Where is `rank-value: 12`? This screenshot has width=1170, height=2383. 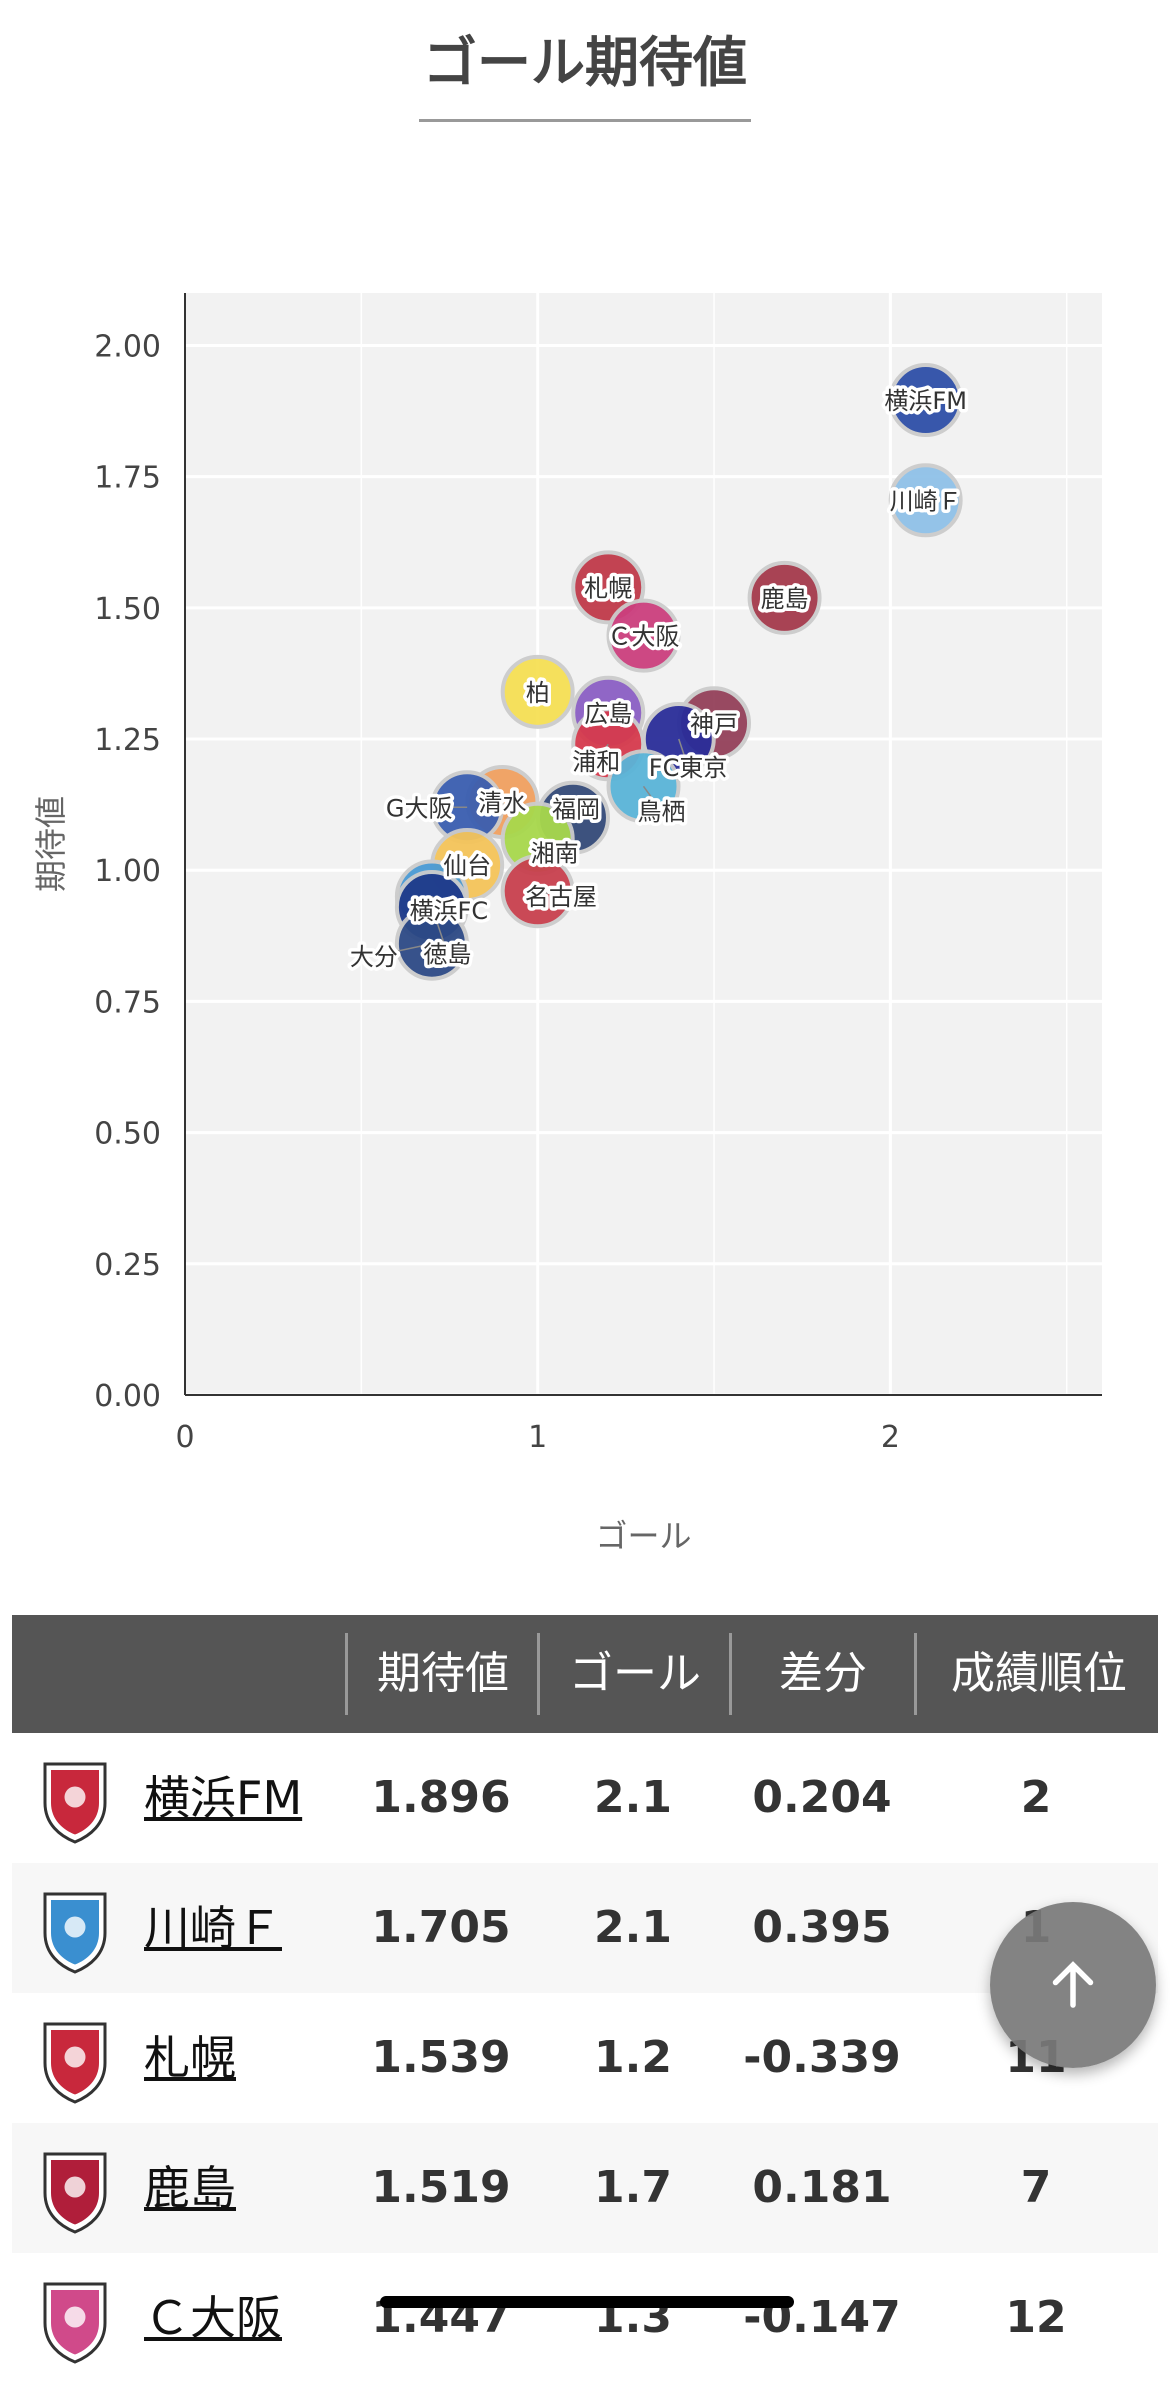 rank-value: 12 is located at coordinates (1036, 2317).